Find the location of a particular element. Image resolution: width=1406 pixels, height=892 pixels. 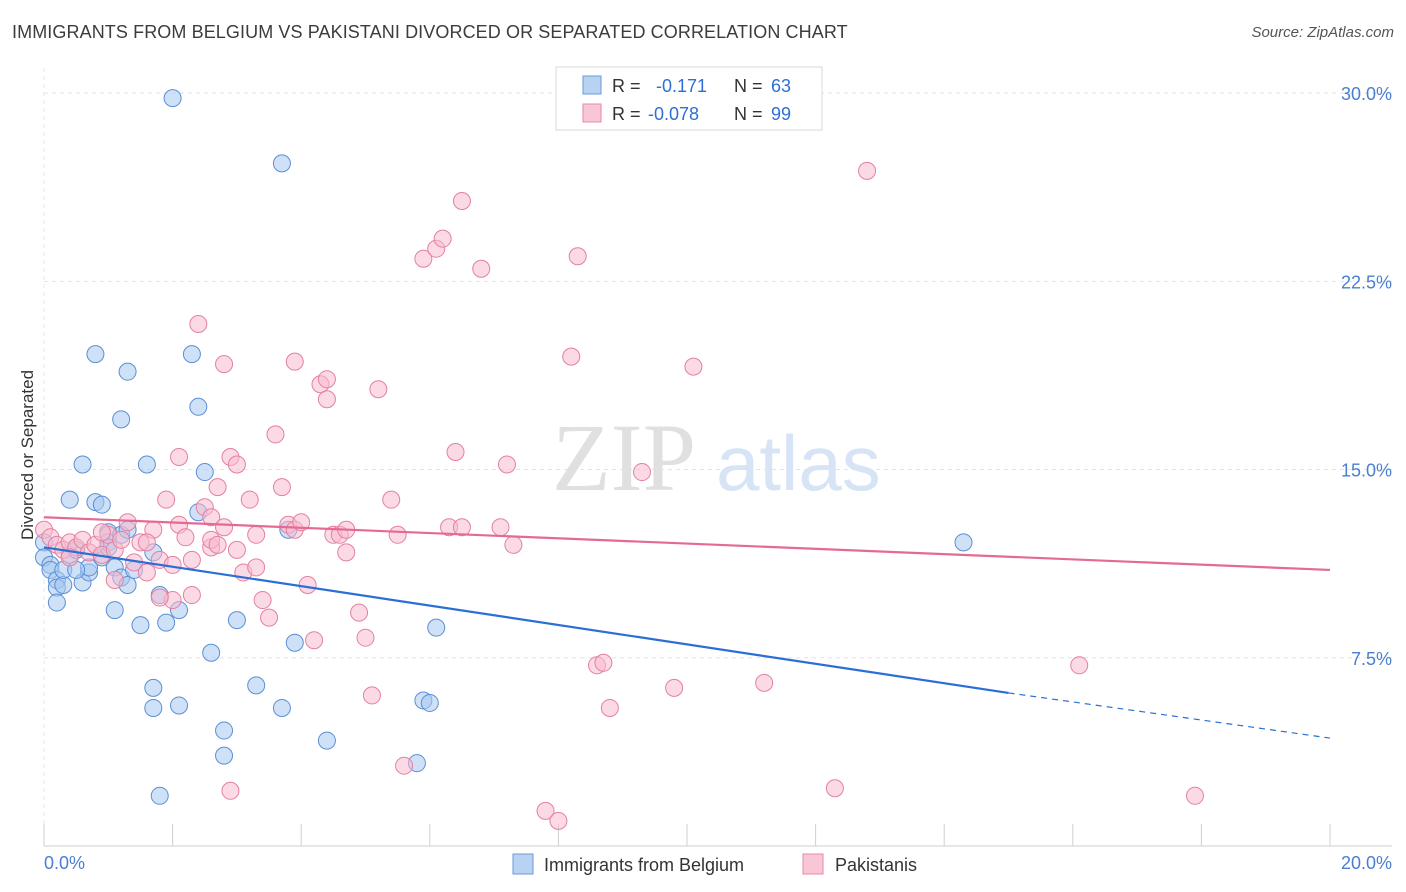

series-legend: Immigrants from Belgium Pakistanis is located at coordinates (714, 864).